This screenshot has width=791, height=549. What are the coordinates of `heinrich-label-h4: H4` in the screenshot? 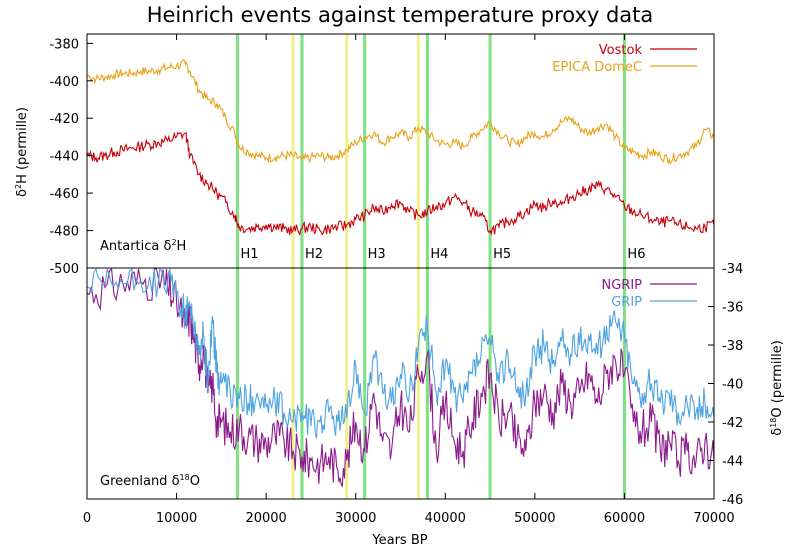 It's located at (439, 254).